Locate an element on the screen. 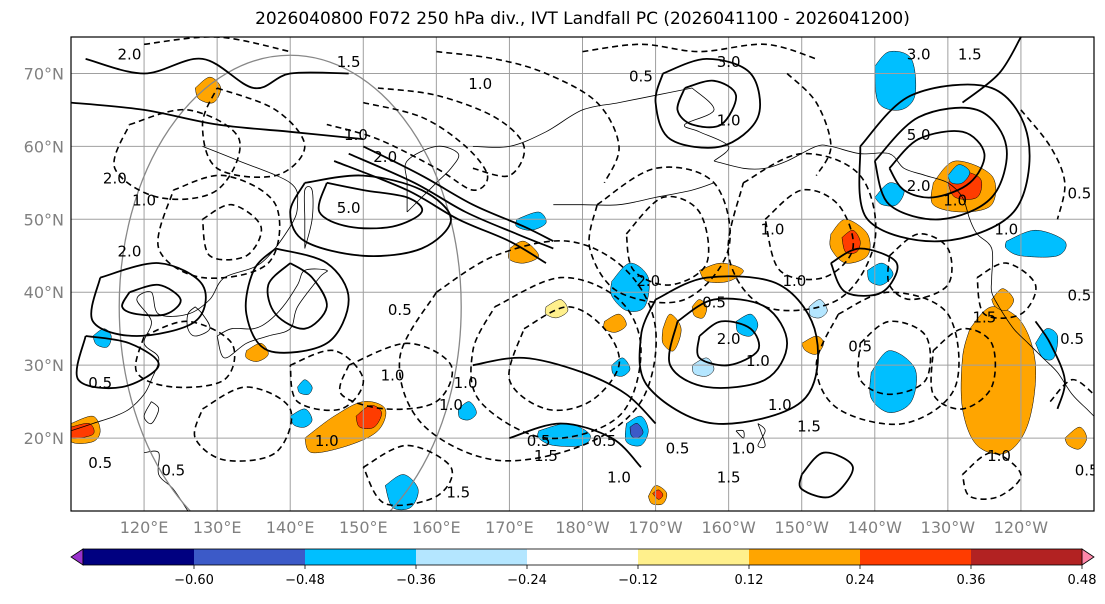 The width and height of the screenshot is (1105, 604). colorbar-tick-label: −0.12 is located at coordinates (638, 580).